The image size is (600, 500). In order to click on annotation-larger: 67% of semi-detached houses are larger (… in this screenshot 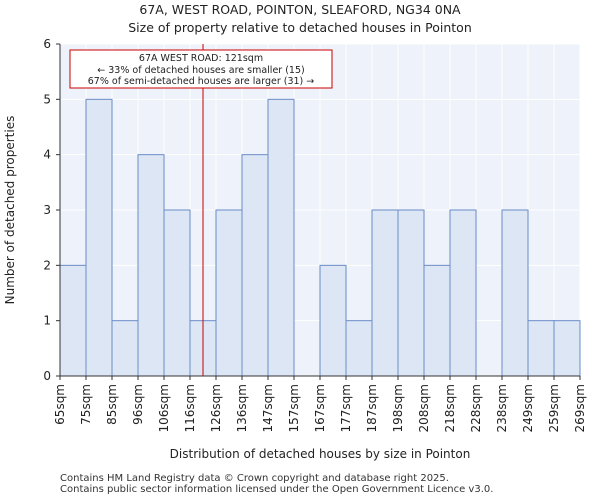, I will do `click(201, 81)`.